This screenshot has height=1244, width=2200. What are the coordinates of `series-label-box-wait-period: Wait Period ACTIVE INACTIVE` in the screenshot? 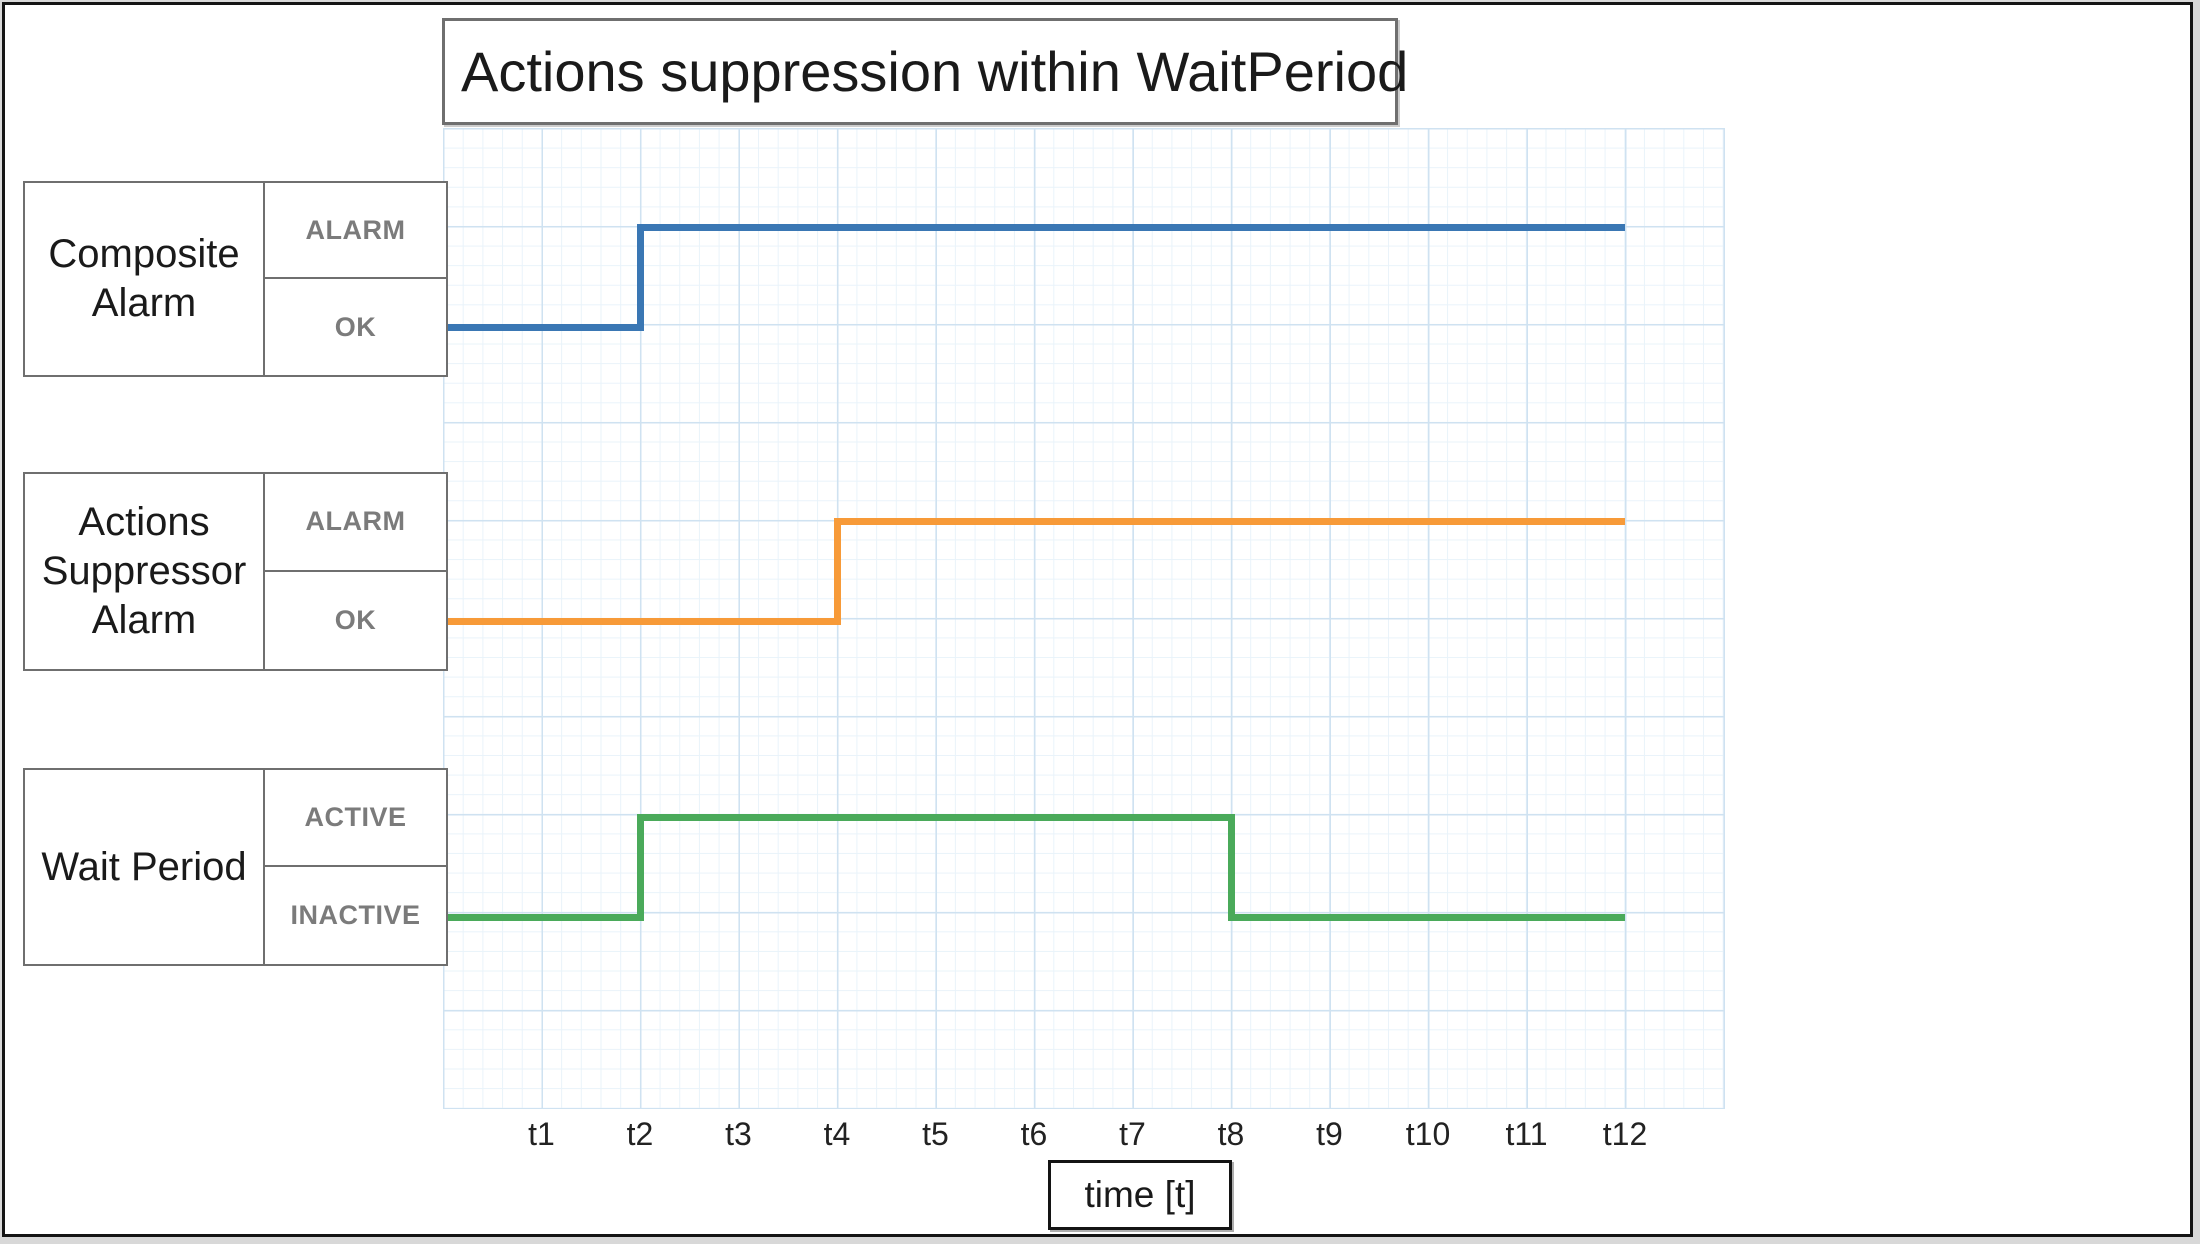 It's located at (235, 867).